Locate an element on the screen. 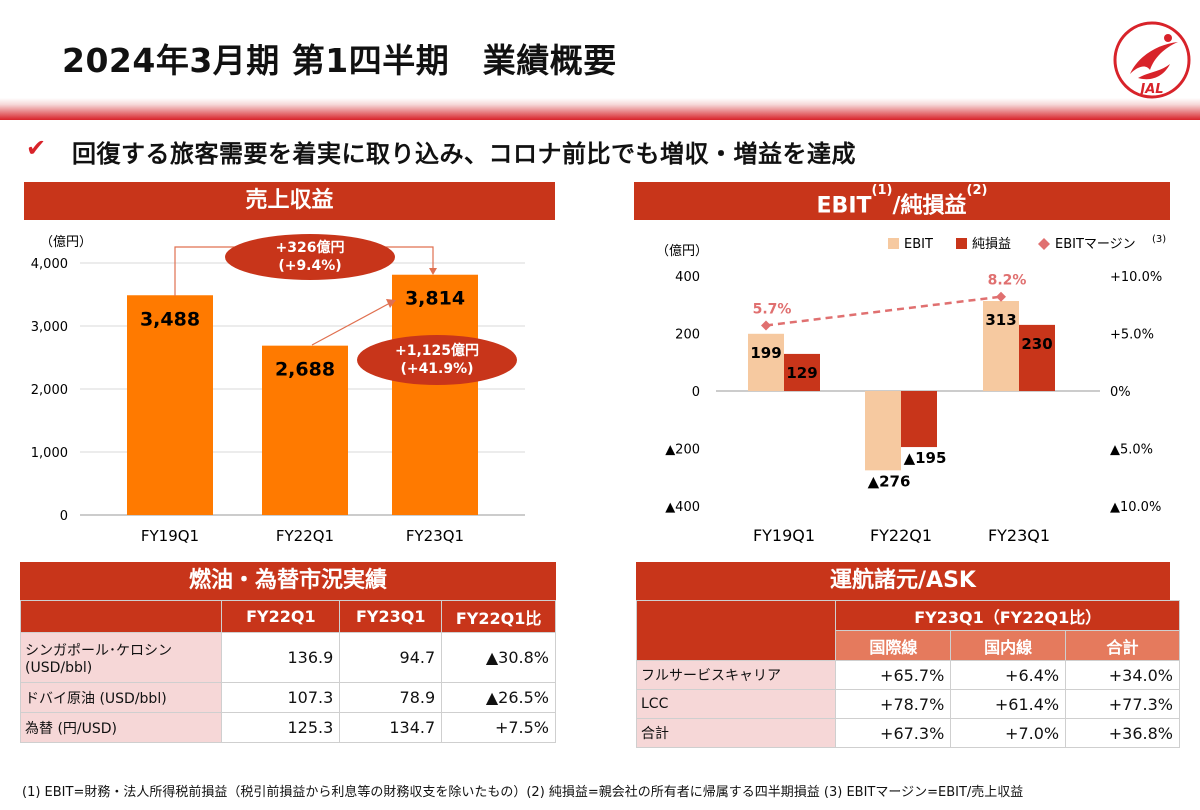 This screenshot has width=1200, height=810. legend-sup-margin: (3) is located at coordinates (1159, 239).